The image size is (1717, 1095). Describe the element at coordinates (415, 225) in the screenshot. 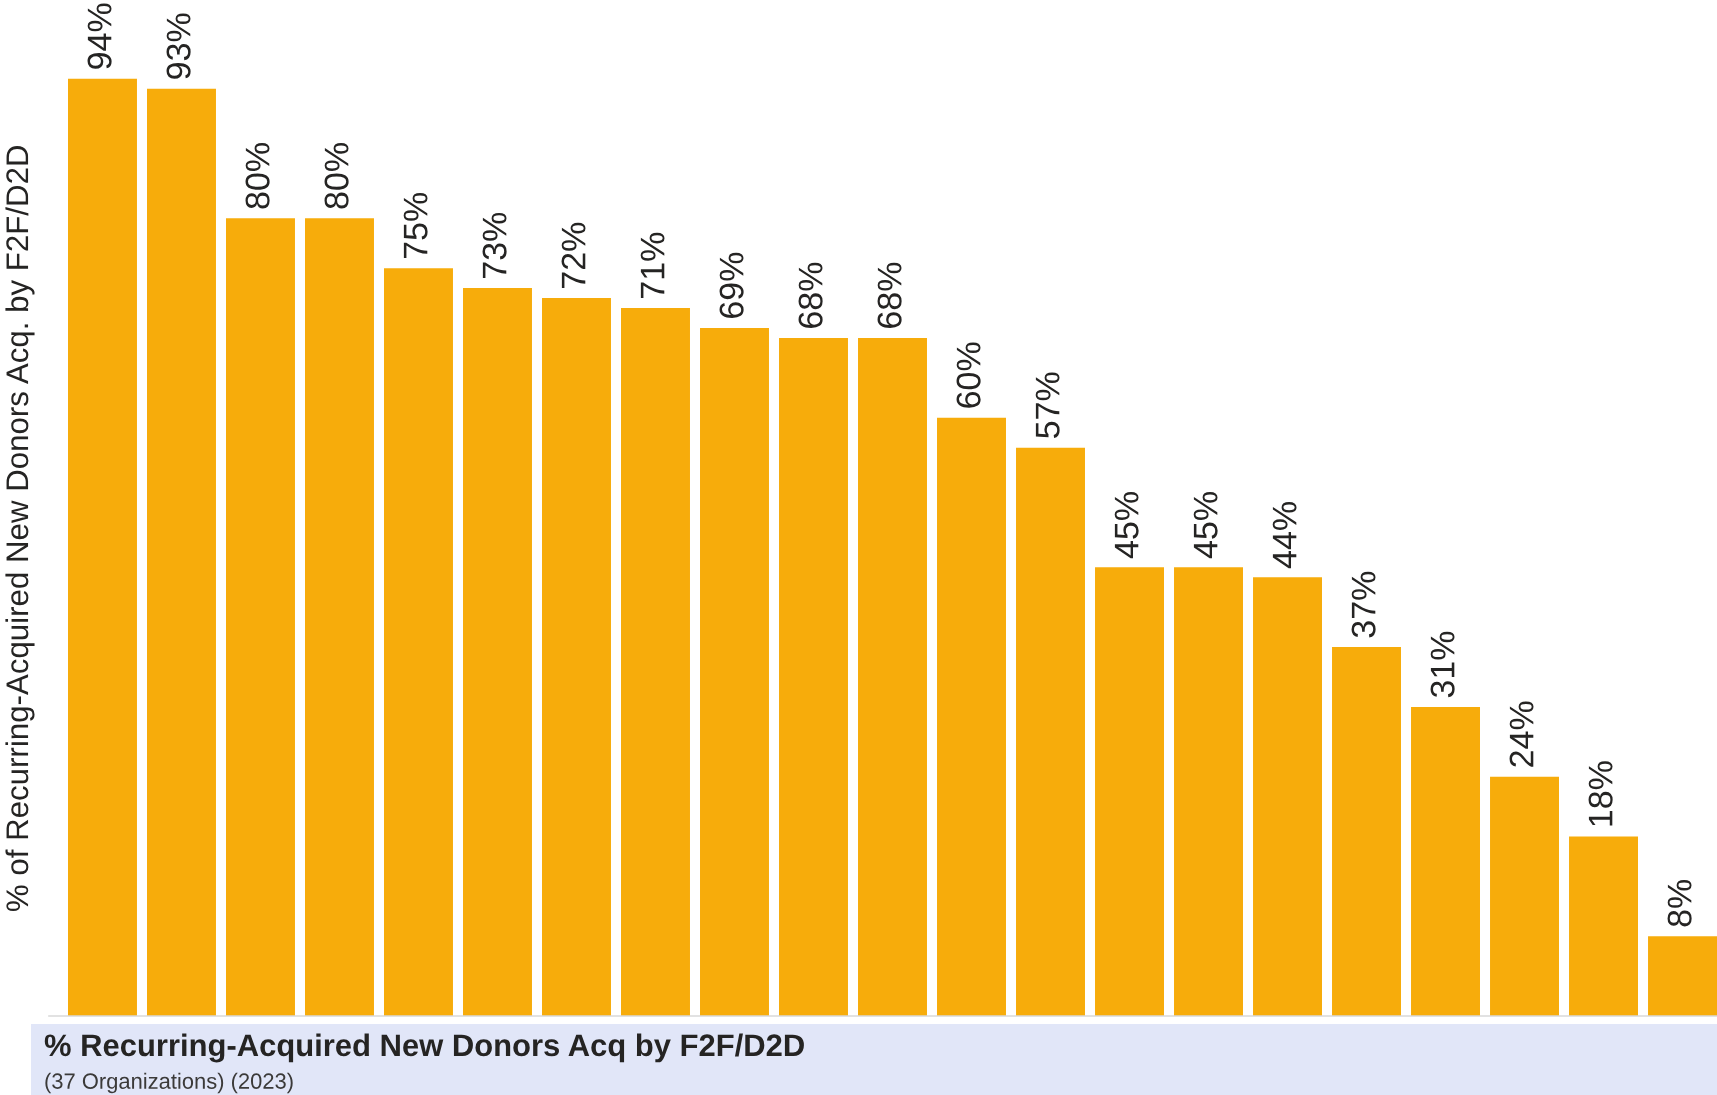

I see `data-label: 75%` at that location.